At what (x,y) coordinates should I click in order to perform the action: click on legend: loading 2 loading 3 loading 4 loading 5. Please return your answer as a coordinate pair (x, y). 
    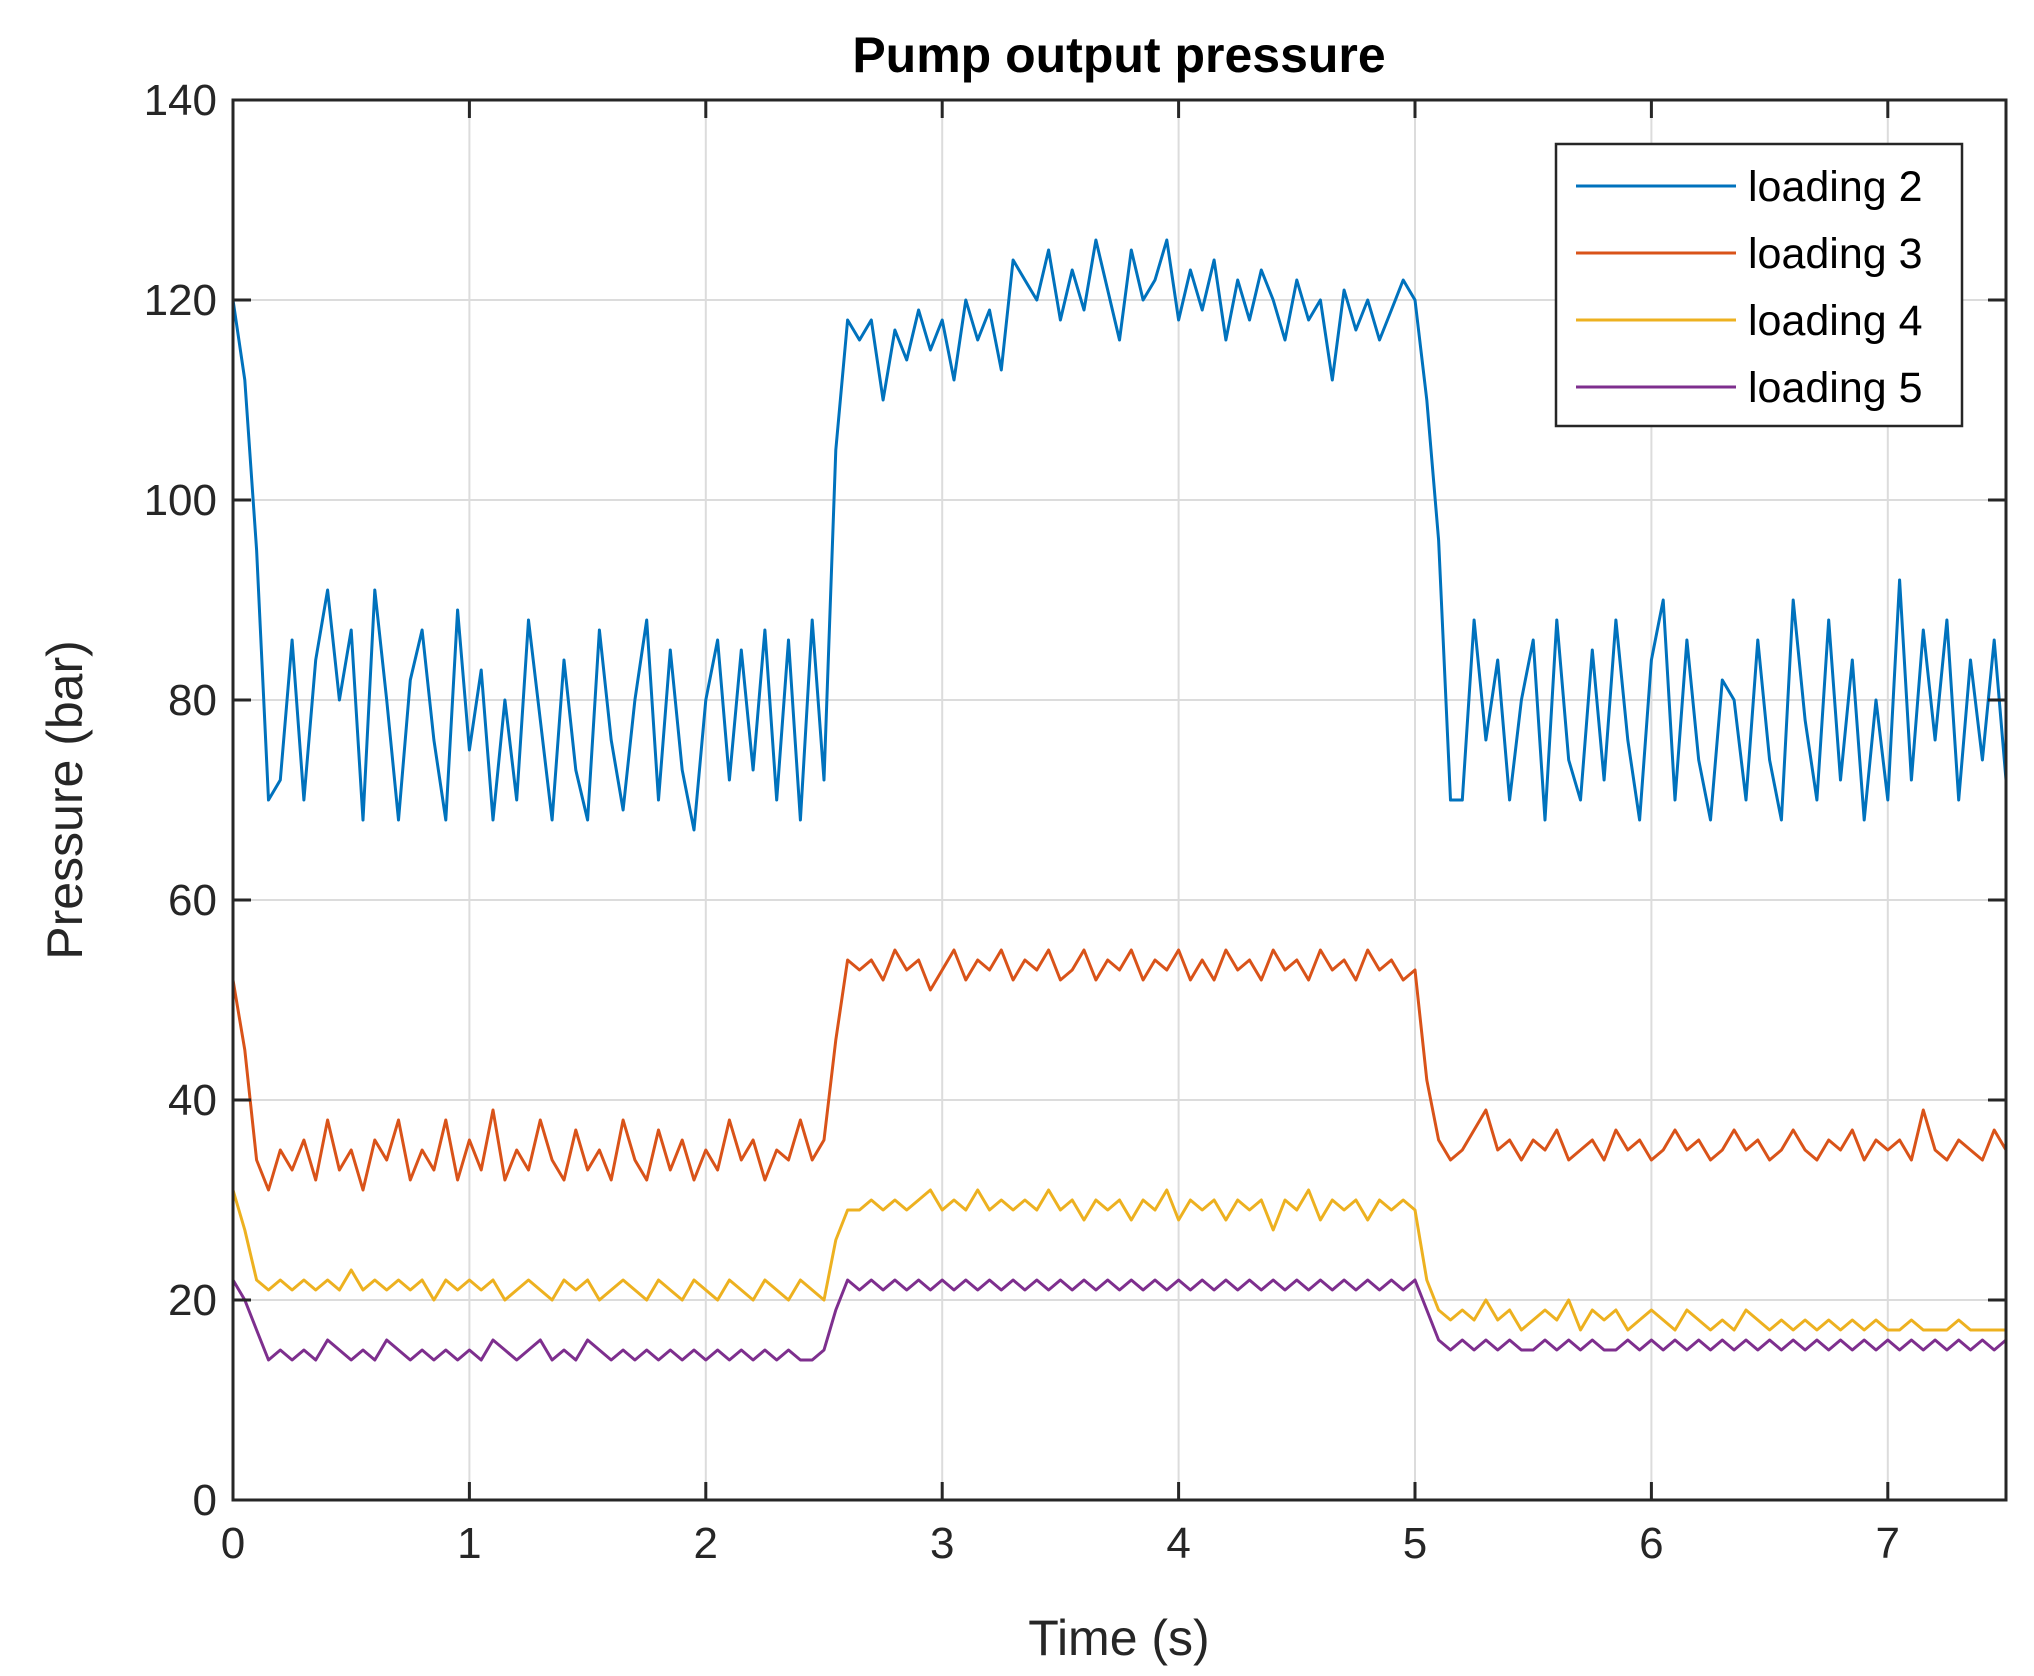
    Looking at the image, I should click on (1759, 285).